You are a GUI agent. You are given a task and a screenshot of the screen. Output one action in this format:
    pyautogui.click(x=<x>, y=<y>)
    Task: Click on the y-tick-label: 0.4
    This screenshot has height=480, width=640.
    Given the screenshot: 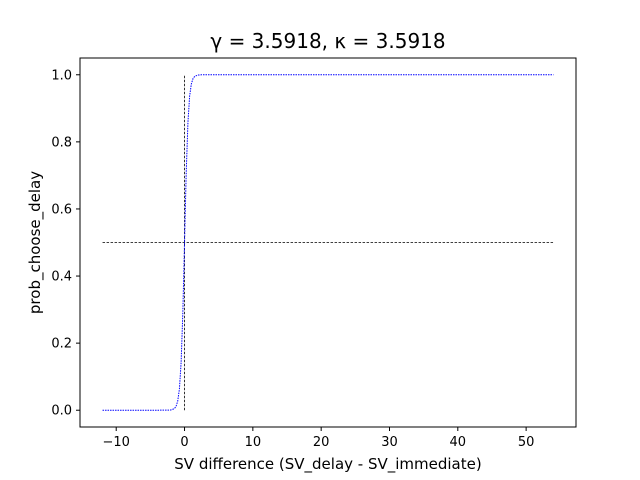 What is the action you would take?
    pyautogui.click(x=61, y=277)
    